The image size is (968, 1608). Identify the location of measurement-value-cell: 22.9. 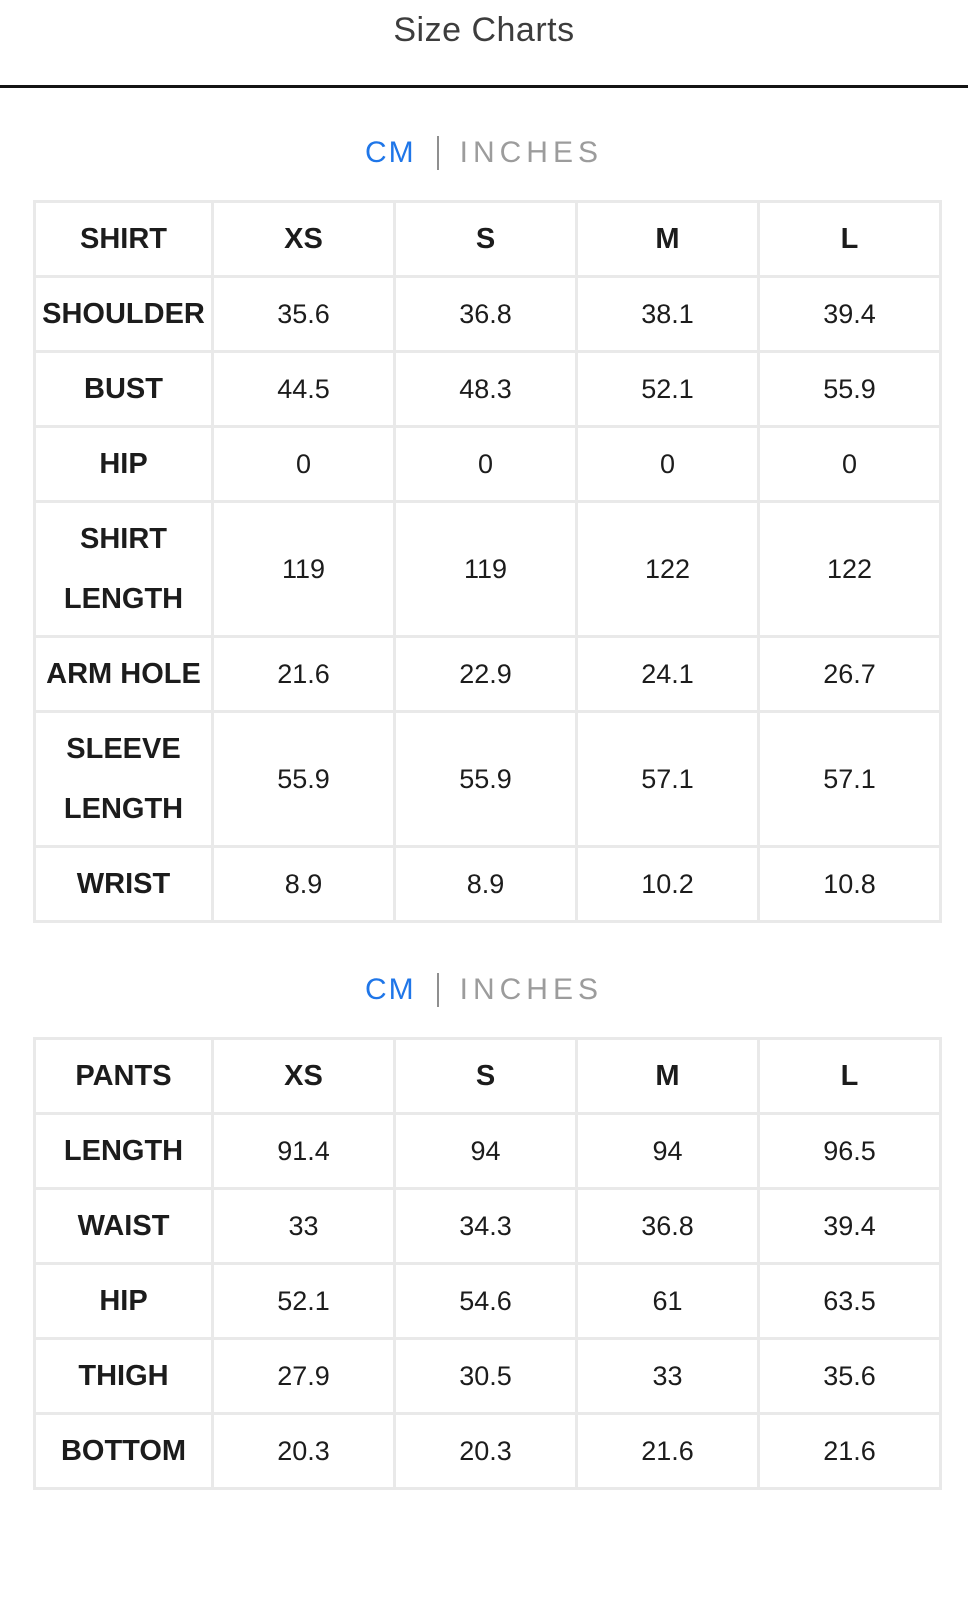
(485, 674).